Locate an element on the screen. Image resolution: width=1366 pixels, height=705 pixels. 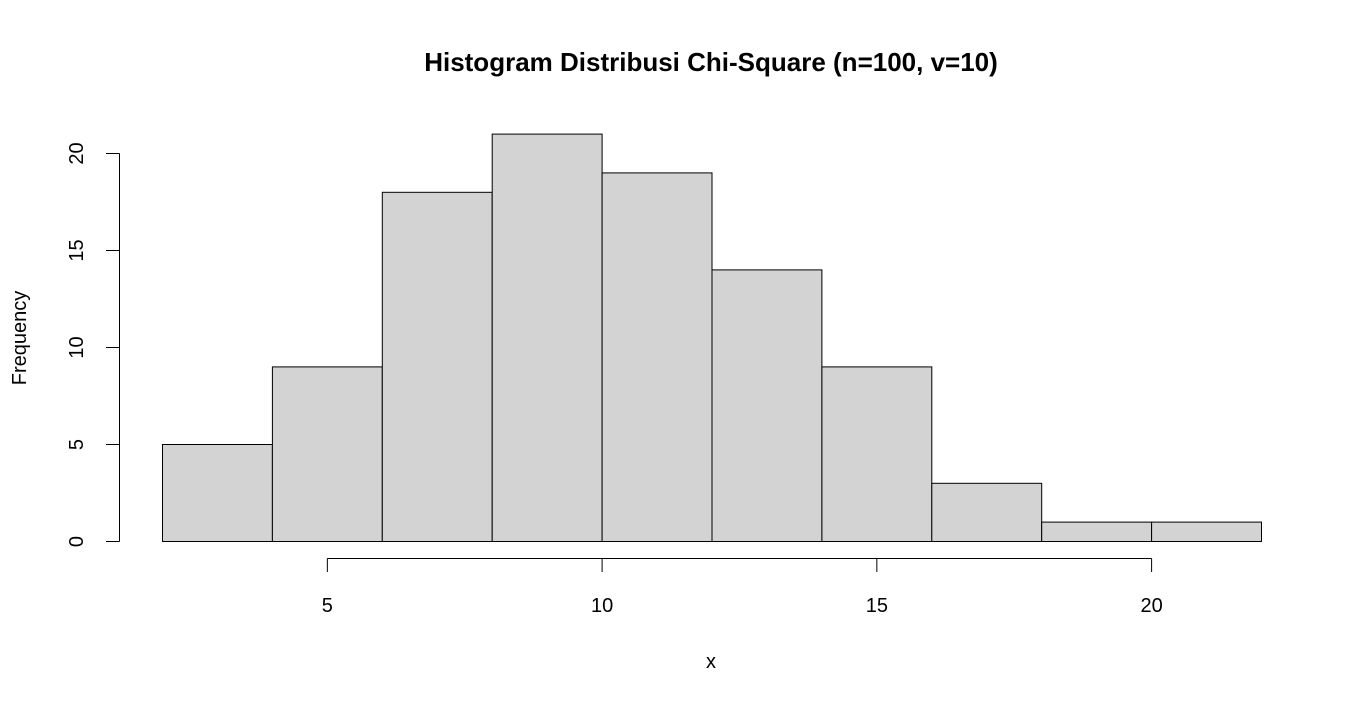
y-tick-label: 15 is located at coordinates (77, 250).